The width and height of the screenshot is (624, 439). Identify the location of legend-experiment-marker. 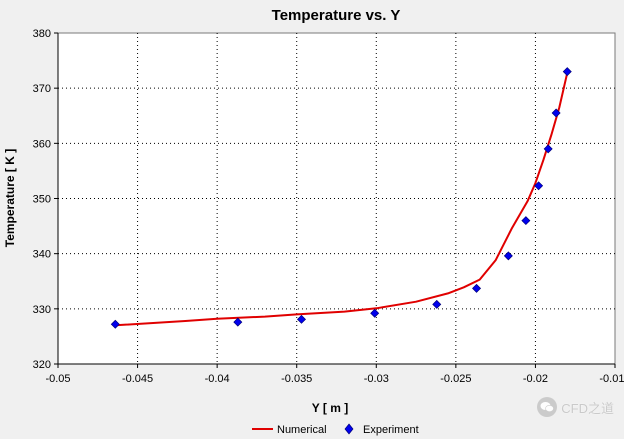
(349, 429).